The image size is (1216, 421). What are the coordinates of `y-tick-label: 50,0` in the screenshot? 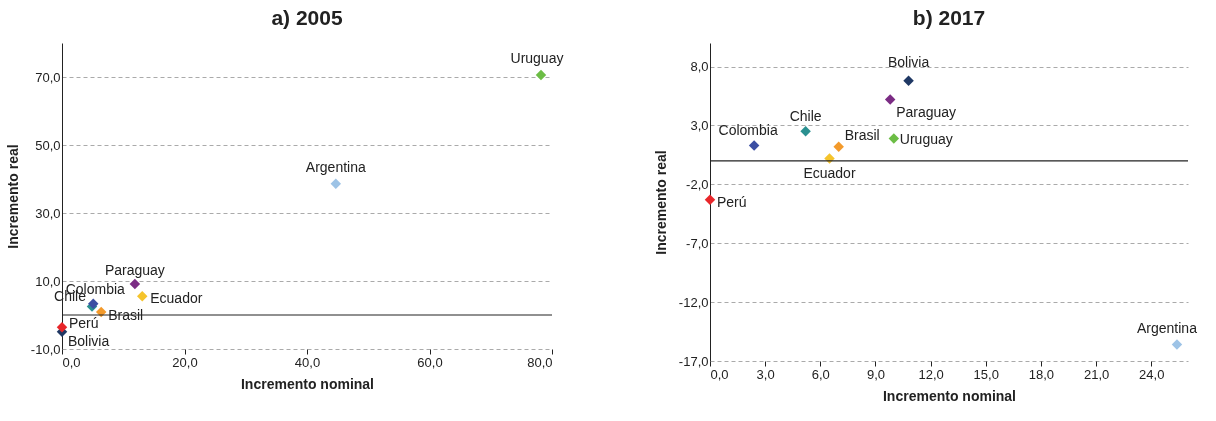 It's located at (48, 145).